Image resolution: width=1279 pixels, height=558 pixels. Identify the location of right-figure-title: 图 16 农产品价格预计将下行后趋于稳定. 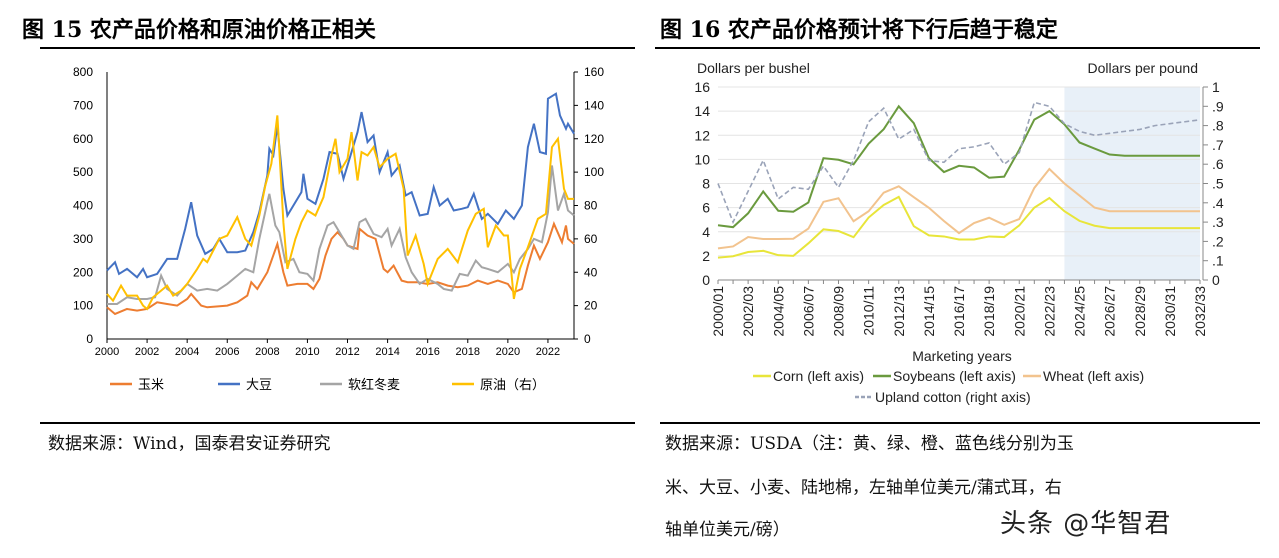
(859, 30).